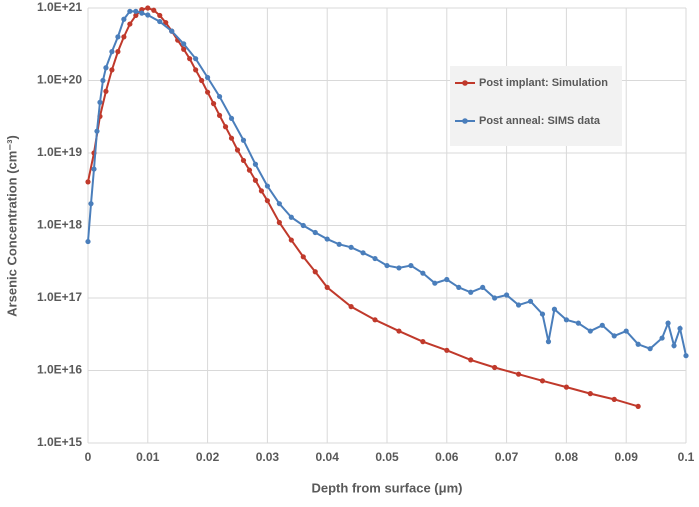 The height and width of the screenshot is (507, 699). What do you see at coordinates (59, 80) in the screenshot?
I see `y-tick-label: 1.0E+20` at bounding box center [59, 80].